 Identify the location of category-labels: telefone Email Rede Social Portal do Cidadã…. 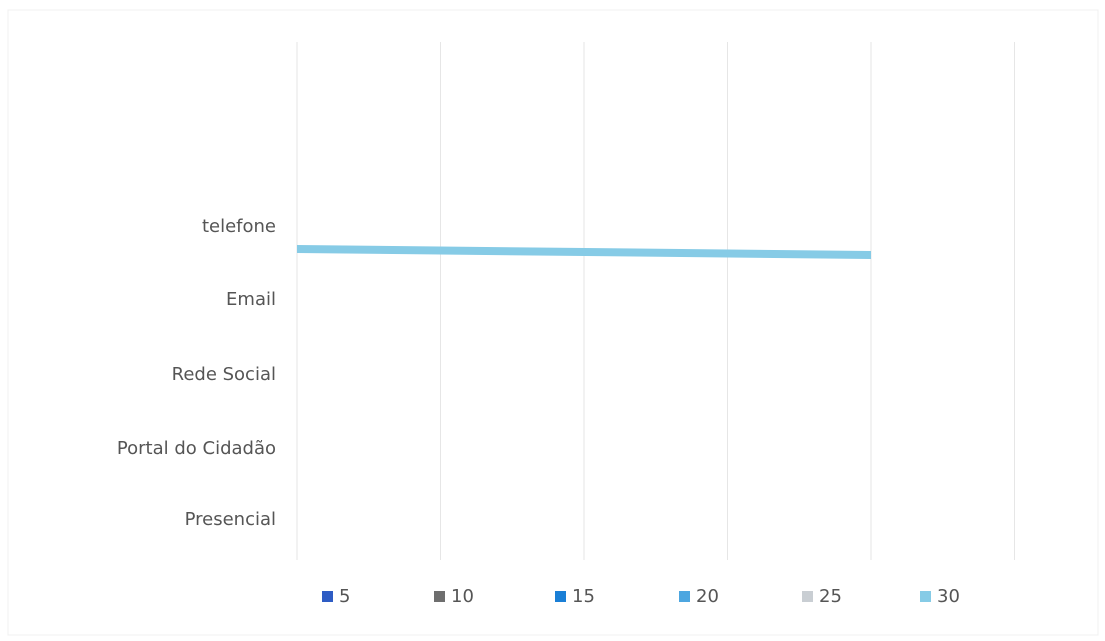
(196, 373).